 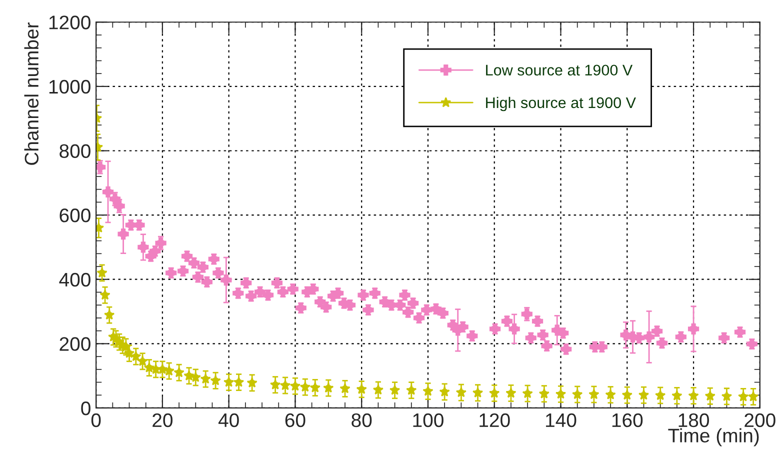 I want to click on x-tick-label: 120, so click(x=495, y=420).